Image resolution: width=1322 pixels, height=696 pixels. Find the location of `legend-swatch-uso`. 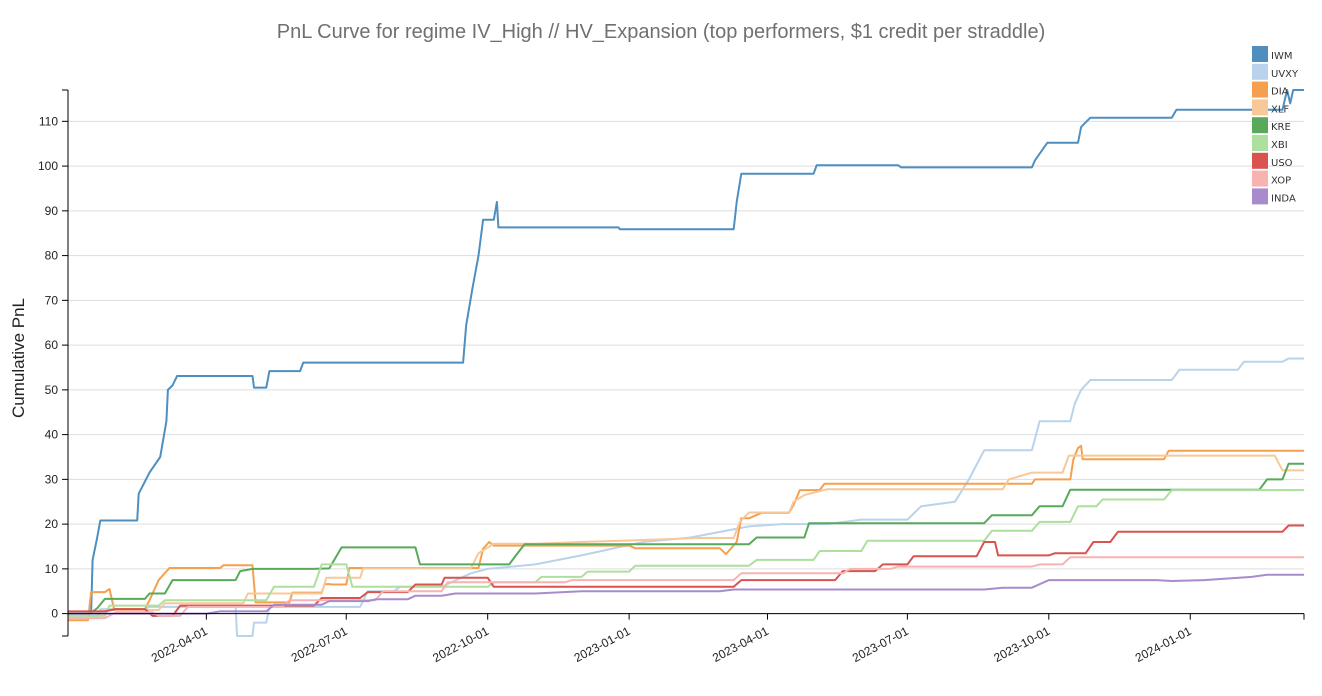

legend-swatch-uso is located at coordinates (1260, 160).